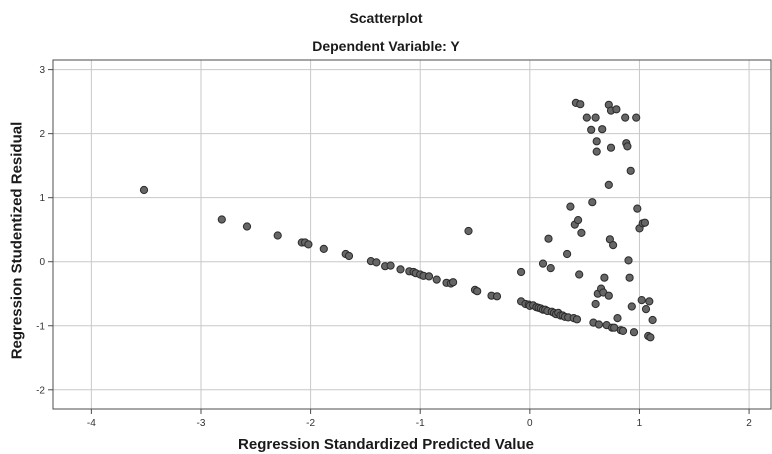 The width and height of the screenshot is (772, 454). I want to click on x-tick-label: -4, so click(91, 423).